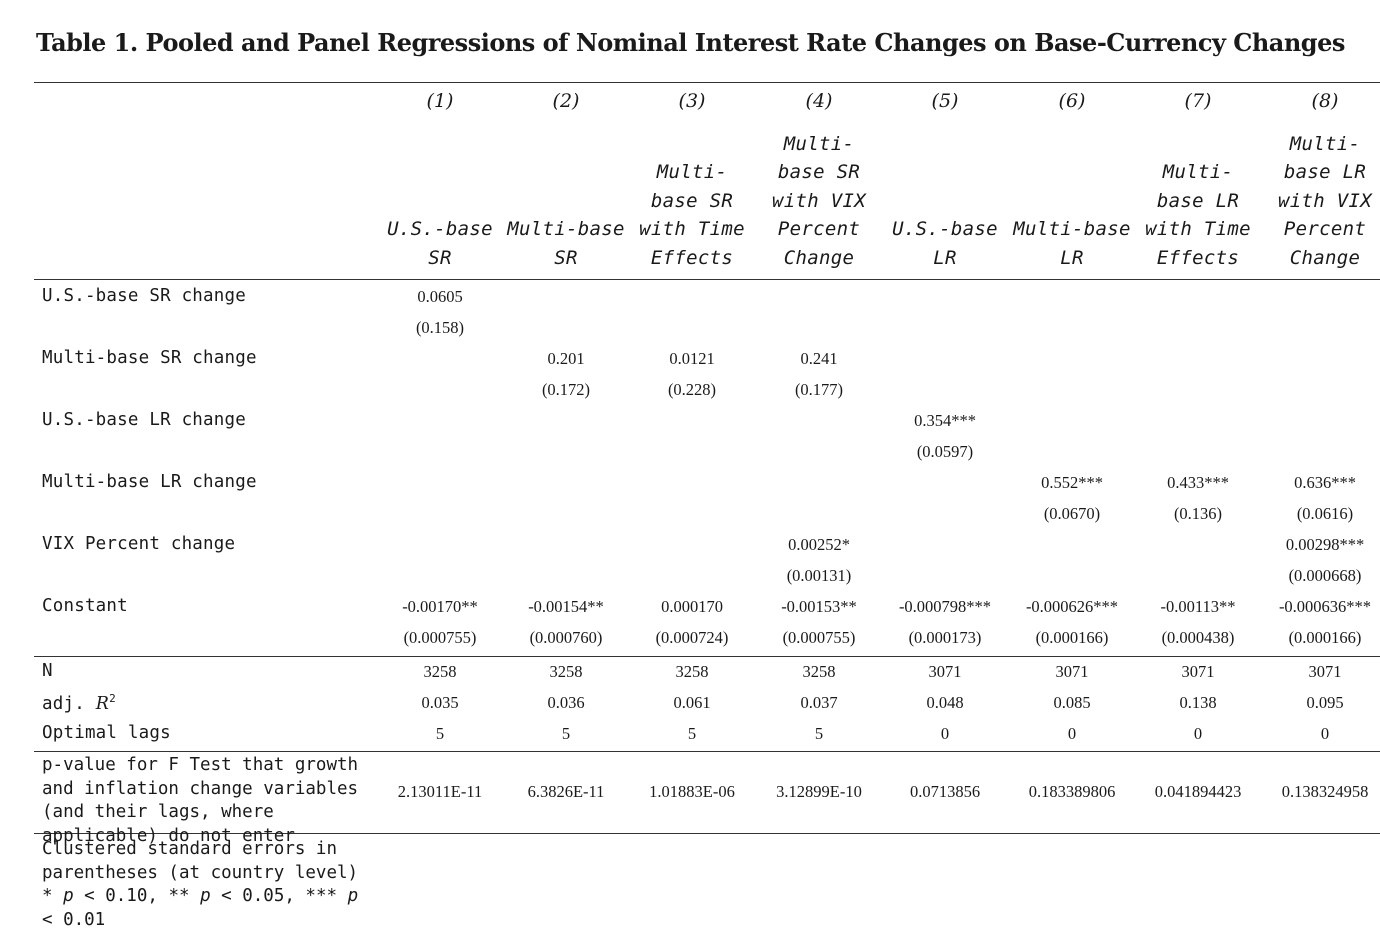 This screenshot has width=1380, height=932. I want to click on coefficient-cell: -0.000636***, so click(1325, 606).